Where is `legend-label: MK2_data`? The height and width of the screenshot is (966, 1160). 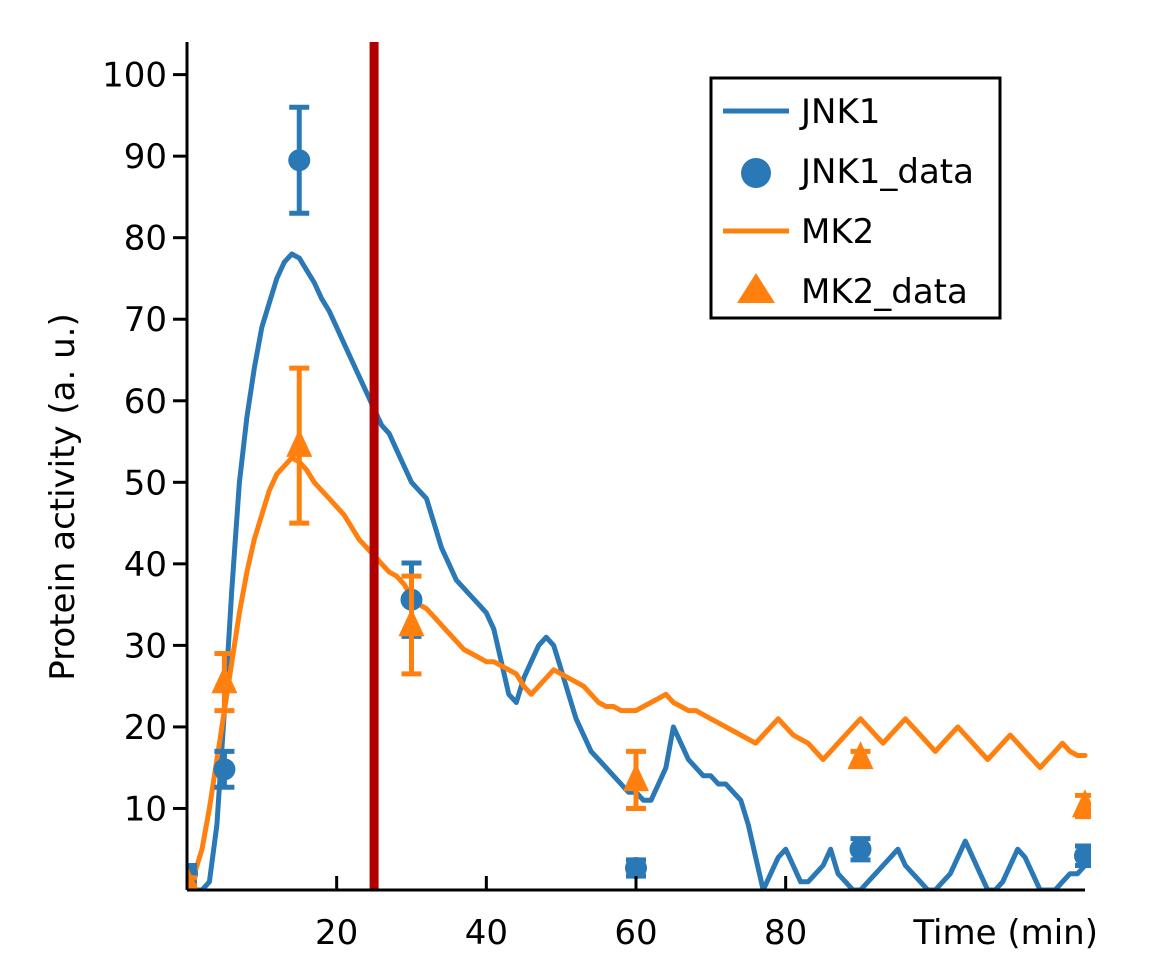 legend-label: MK2_data is located at coordinates (884, 292).